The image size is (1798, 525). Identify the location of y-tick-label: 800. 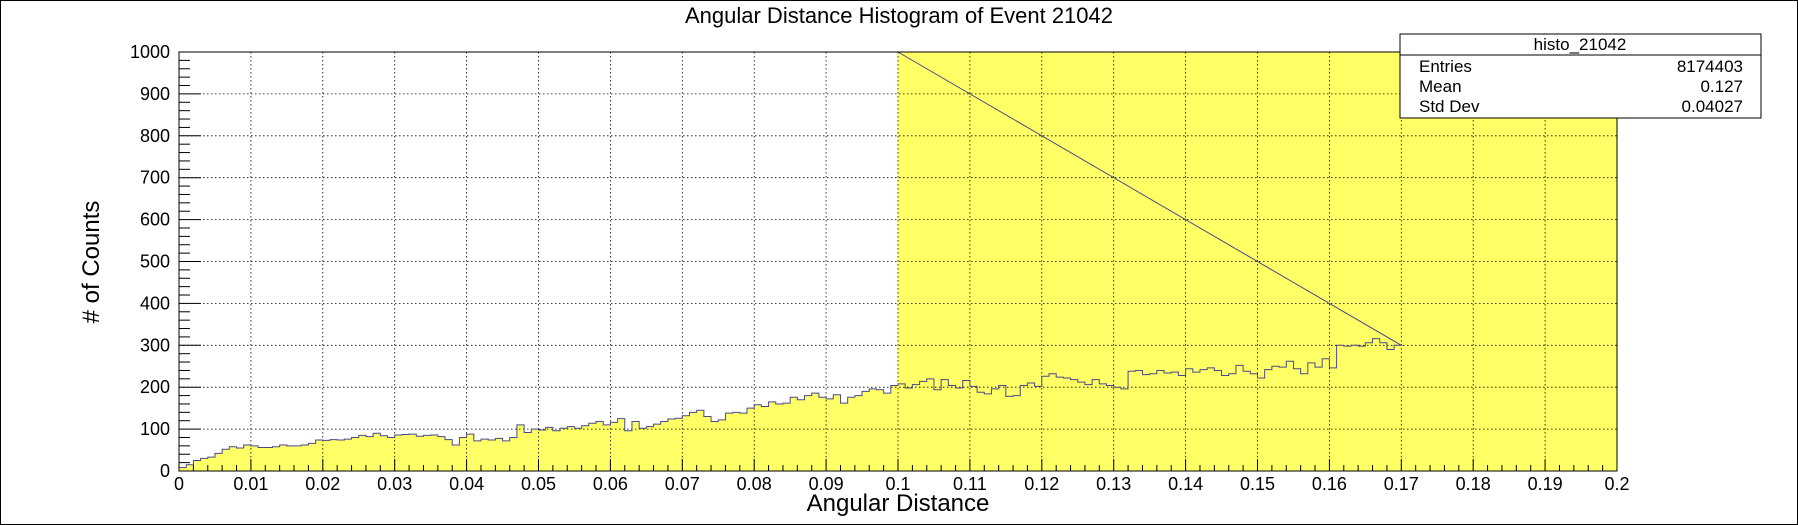
(155, 136).